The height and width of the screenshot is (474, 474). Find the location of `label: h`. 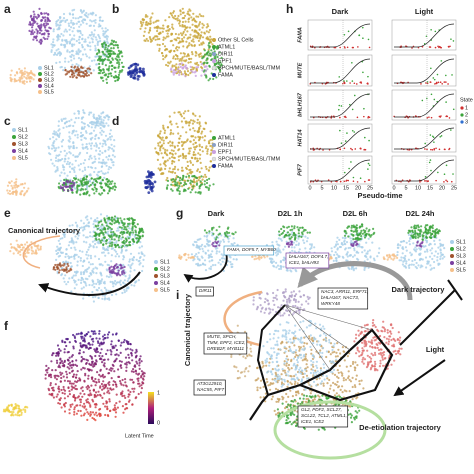

label: h is located at coordinates (289, 9).